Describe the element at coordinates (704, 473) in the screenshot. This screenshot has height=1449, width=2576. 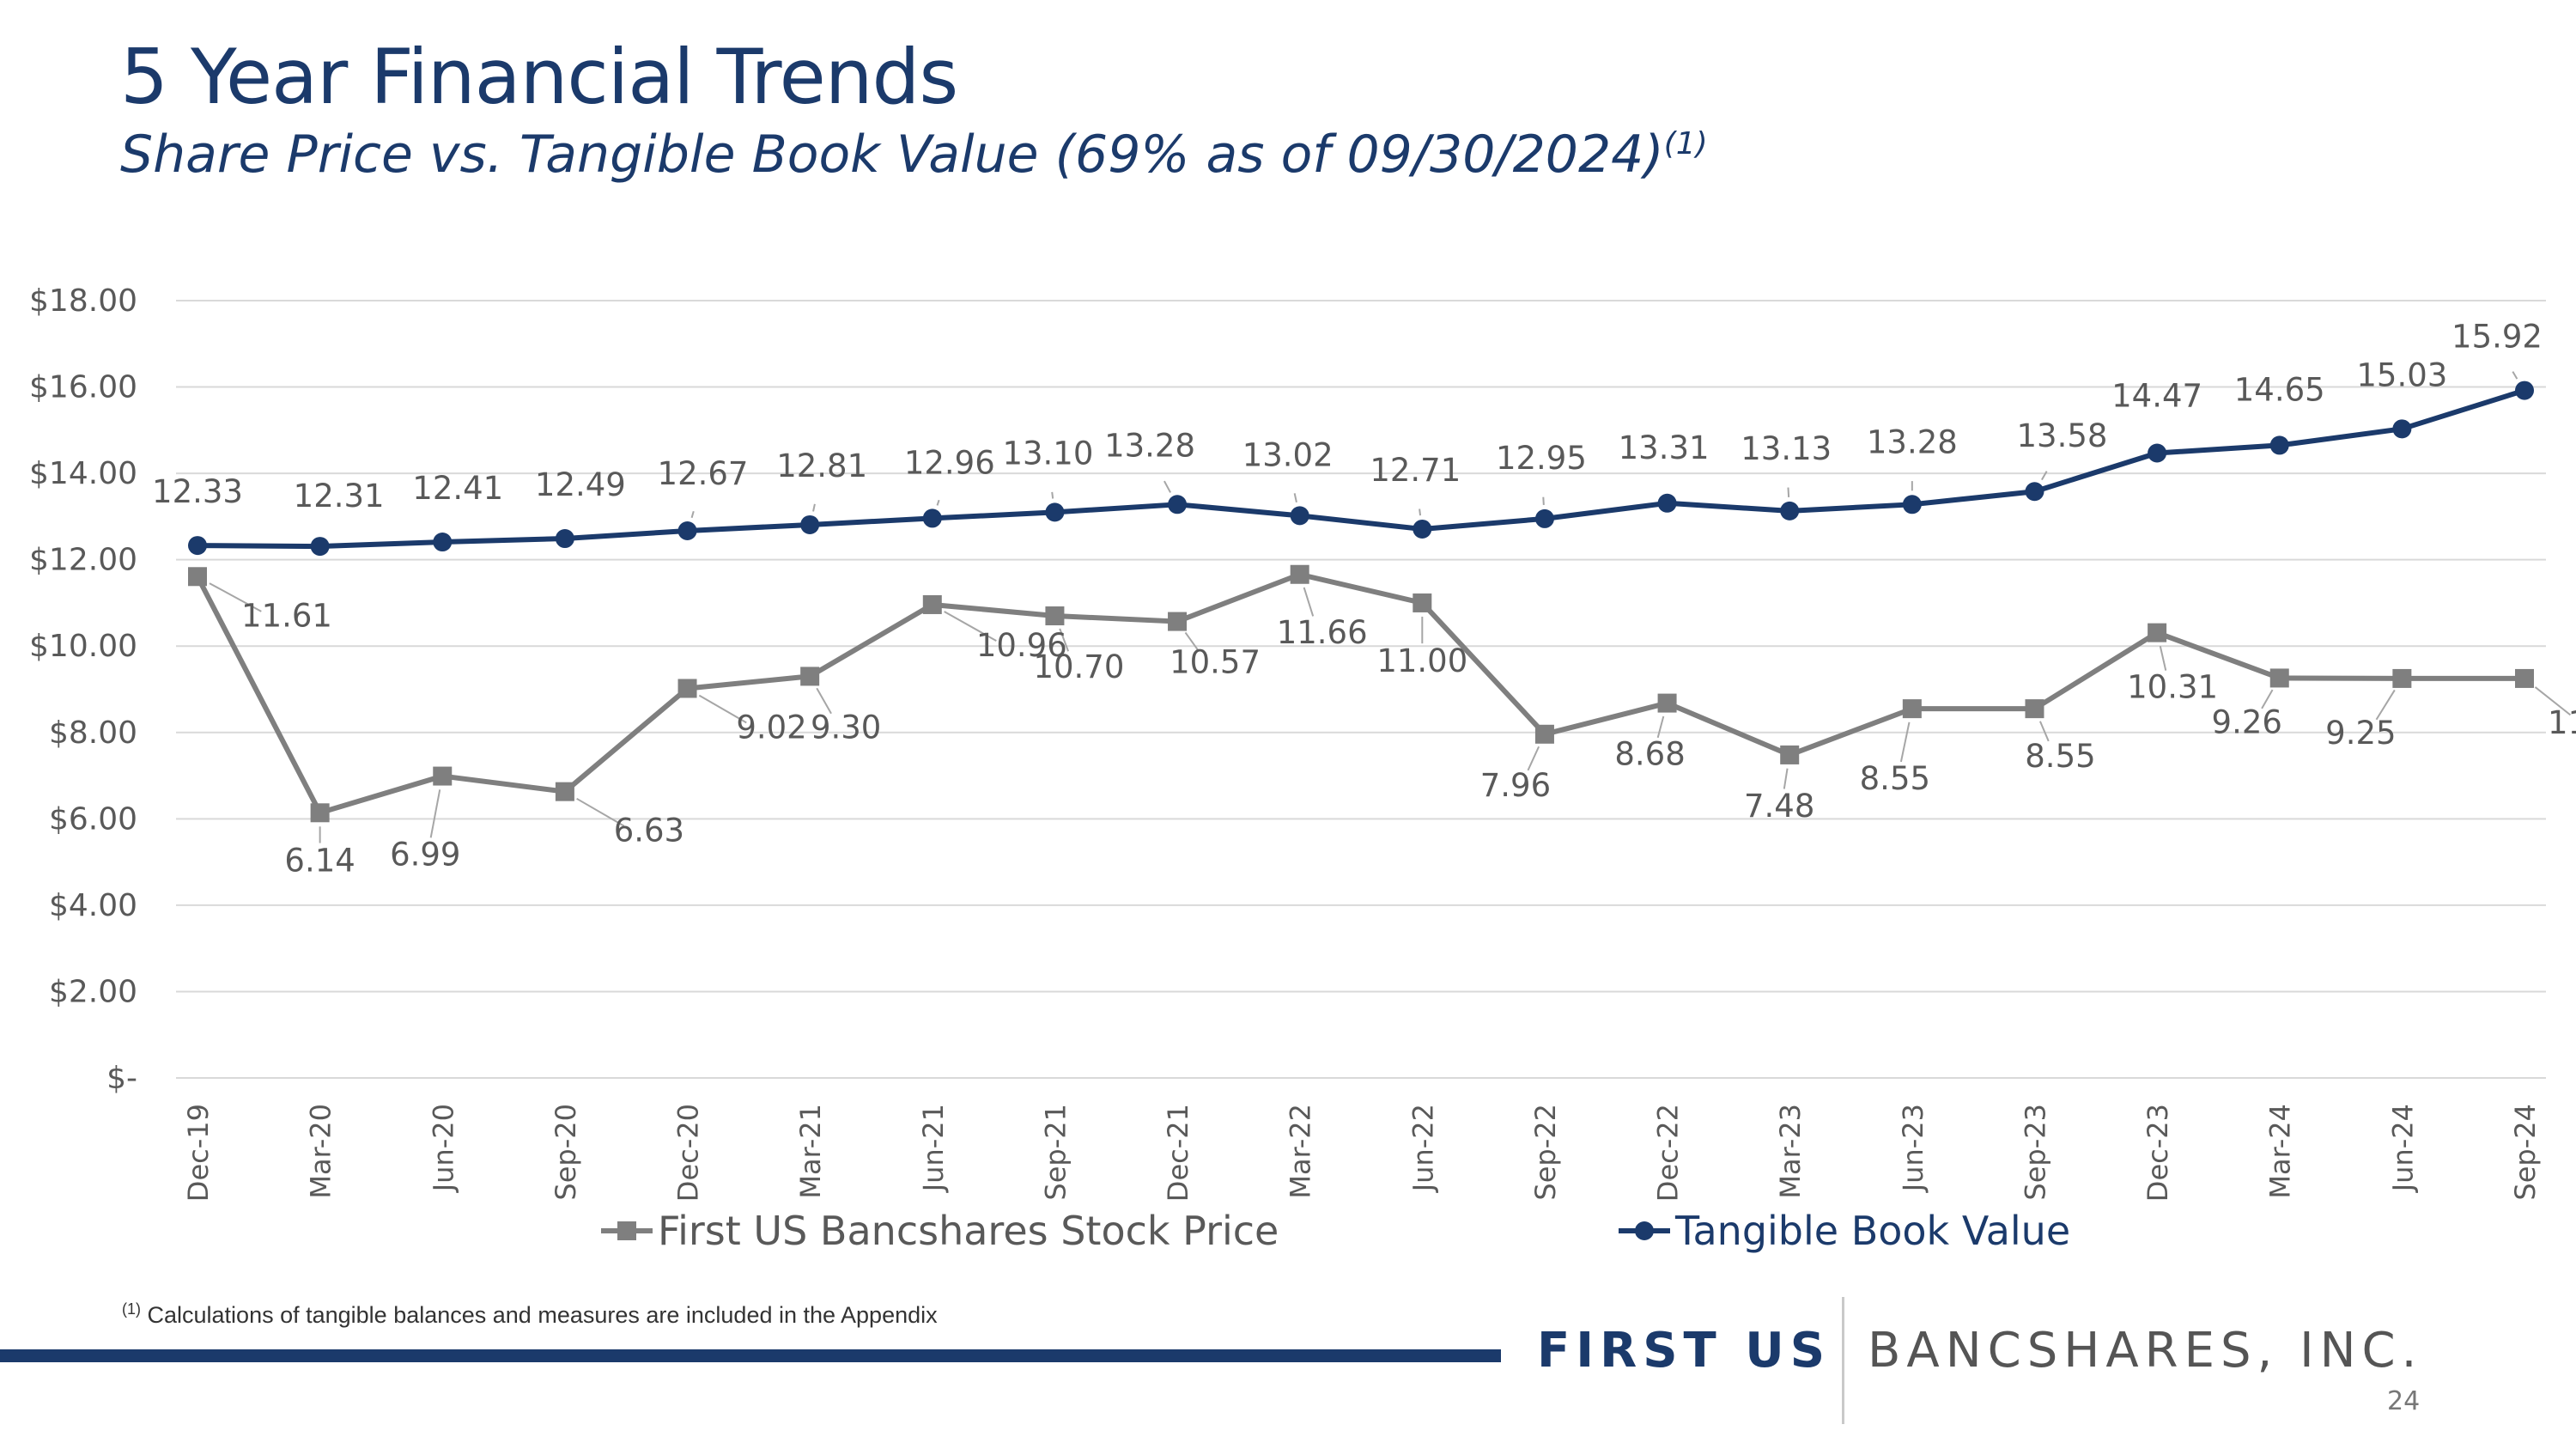
I see `tangible-book-value-data-label: 12.67` at that location.